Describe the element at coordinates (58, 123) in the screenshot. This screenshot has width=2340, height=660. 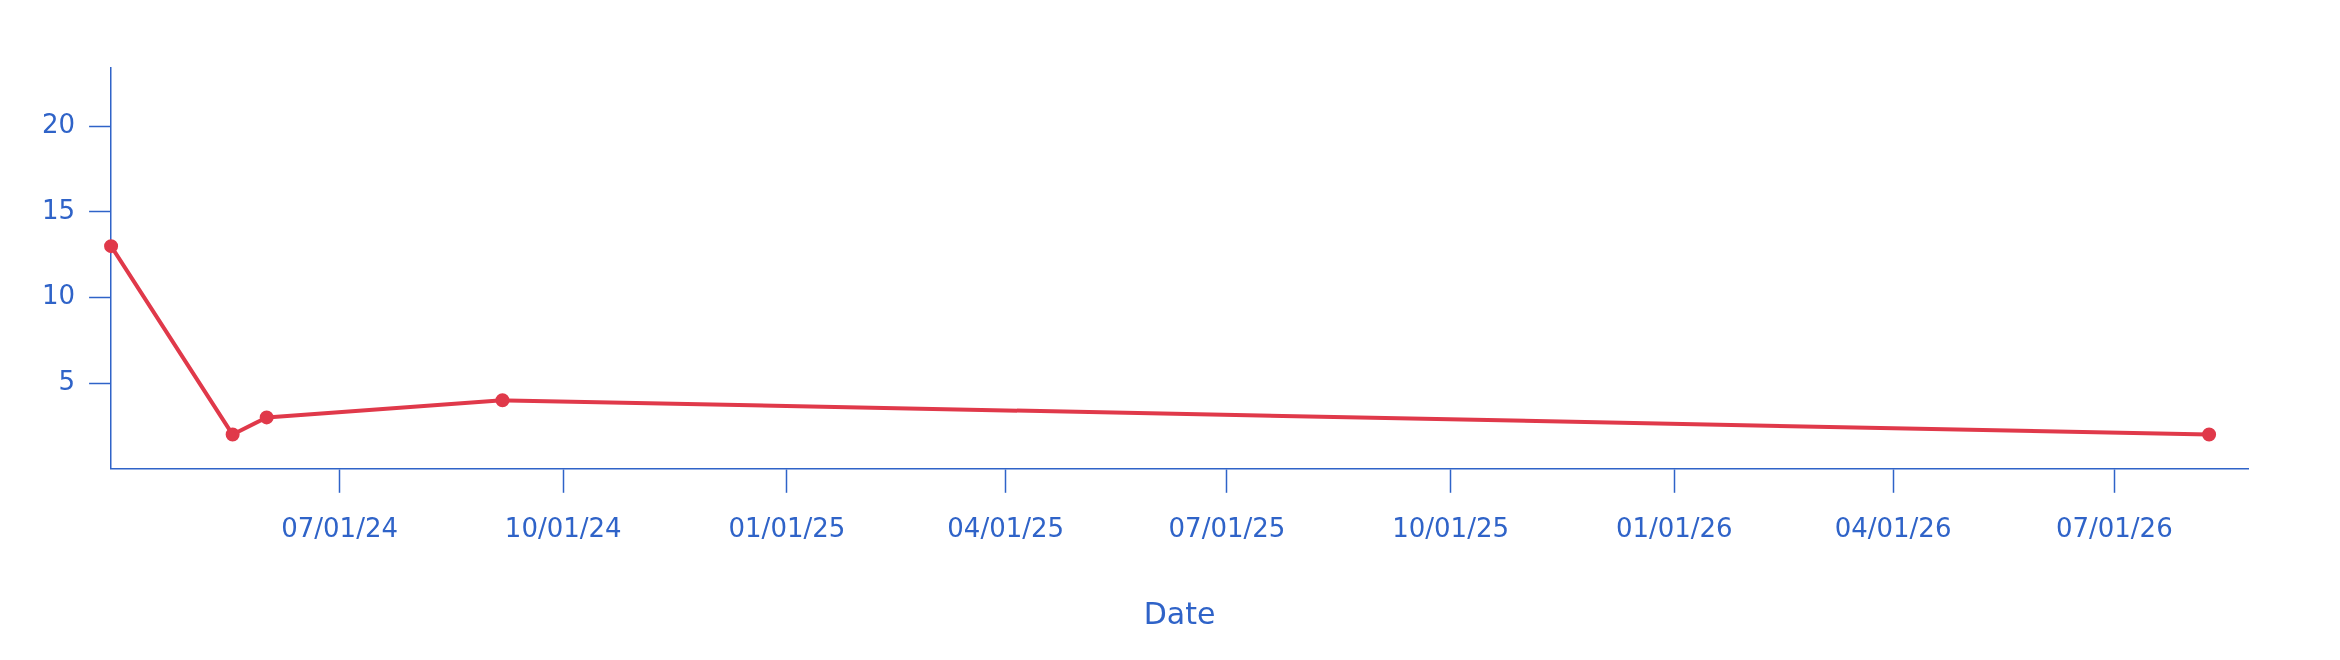
I see `y-tick-label: 20` at that location.